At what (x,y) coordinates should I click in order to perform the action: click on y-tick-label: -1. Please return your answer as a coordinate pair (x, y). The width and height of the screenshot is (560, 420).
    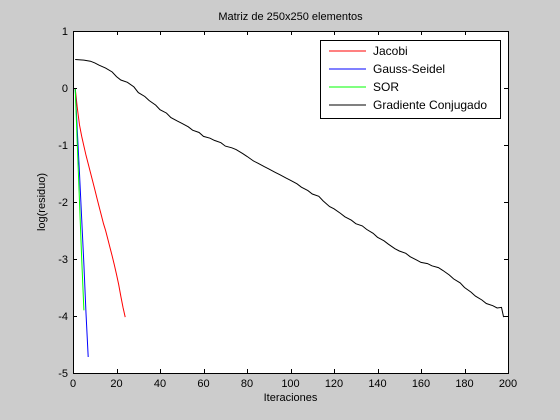
    Looking at the image, I should click on (63, 146).